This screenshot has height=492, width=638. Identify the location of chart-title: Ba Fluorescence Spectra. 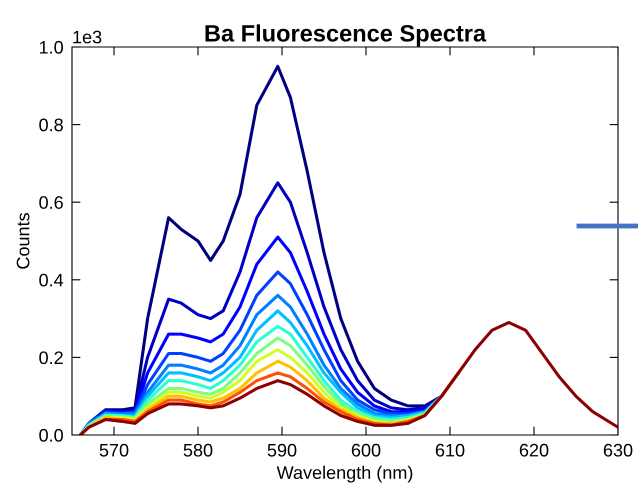
(346, 35).